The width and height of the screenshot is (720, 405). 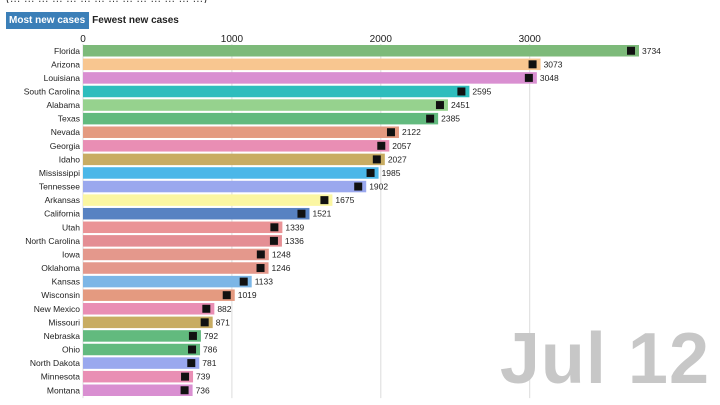 What do you see at coordinates (69, 119) in the screenshot?
I see `category-label: Texas` at bounding box center [69, 119].